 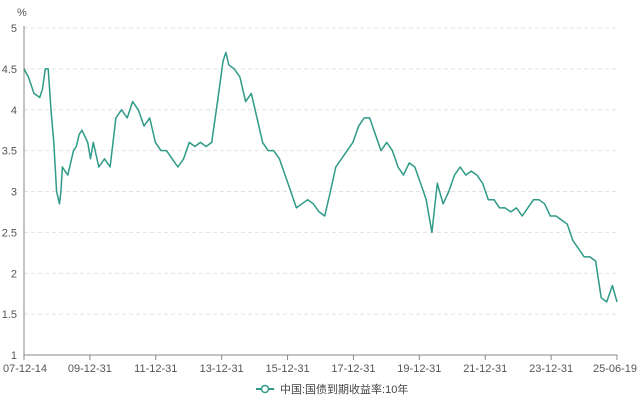 I want to click on x-tick-label: 13-12-31, so click(x=222, y=369).